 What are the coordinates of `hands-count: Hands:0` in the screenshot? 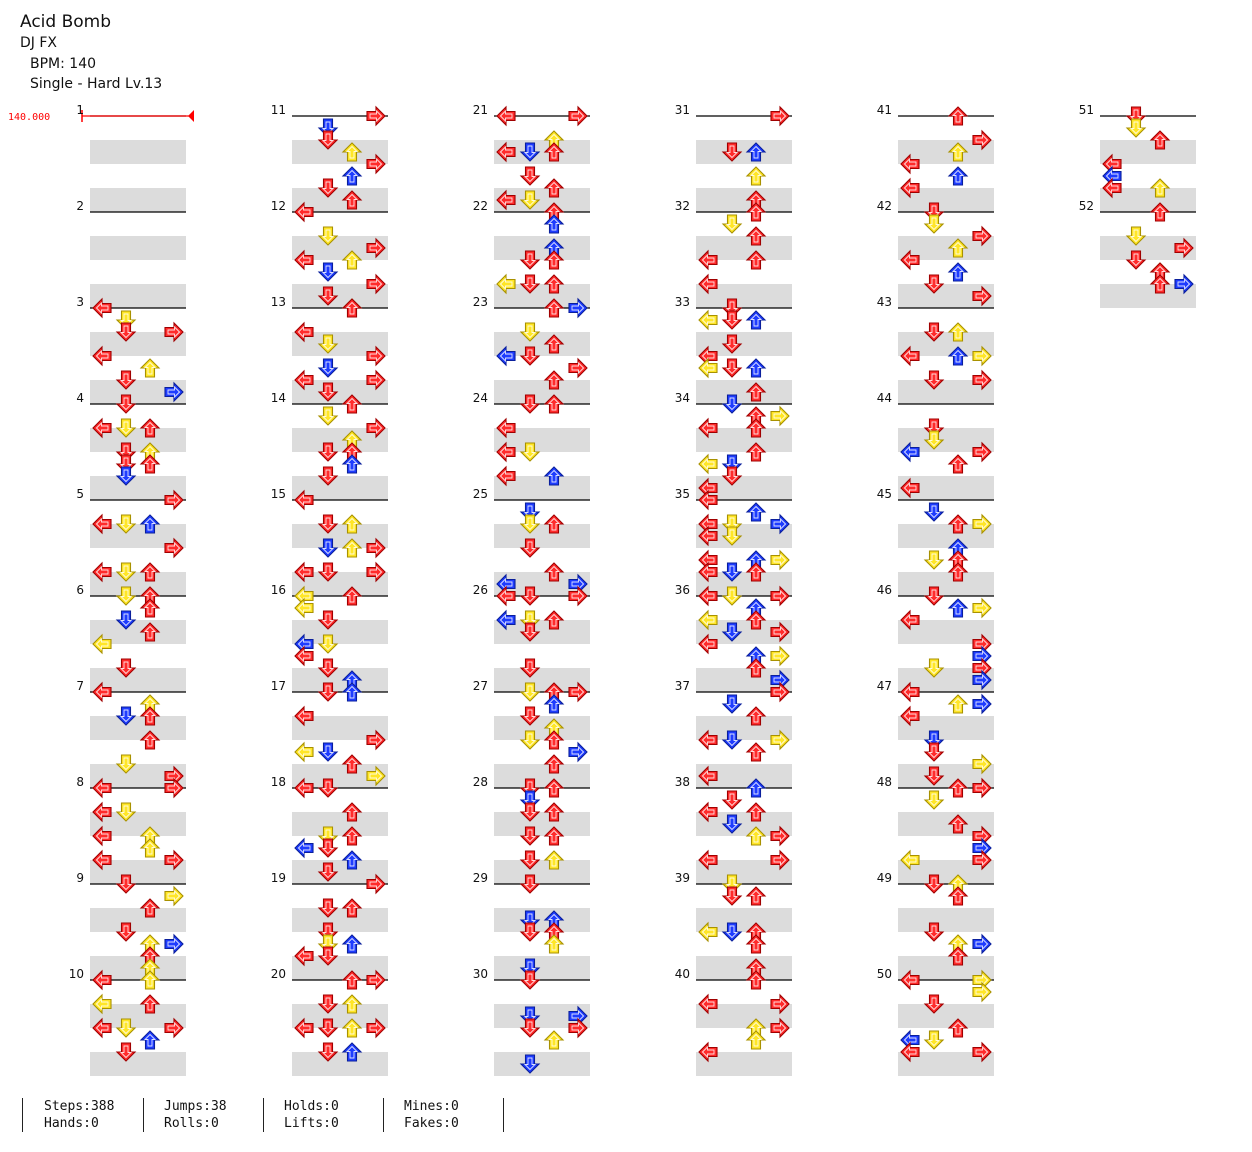 It's located at (71, 1123).